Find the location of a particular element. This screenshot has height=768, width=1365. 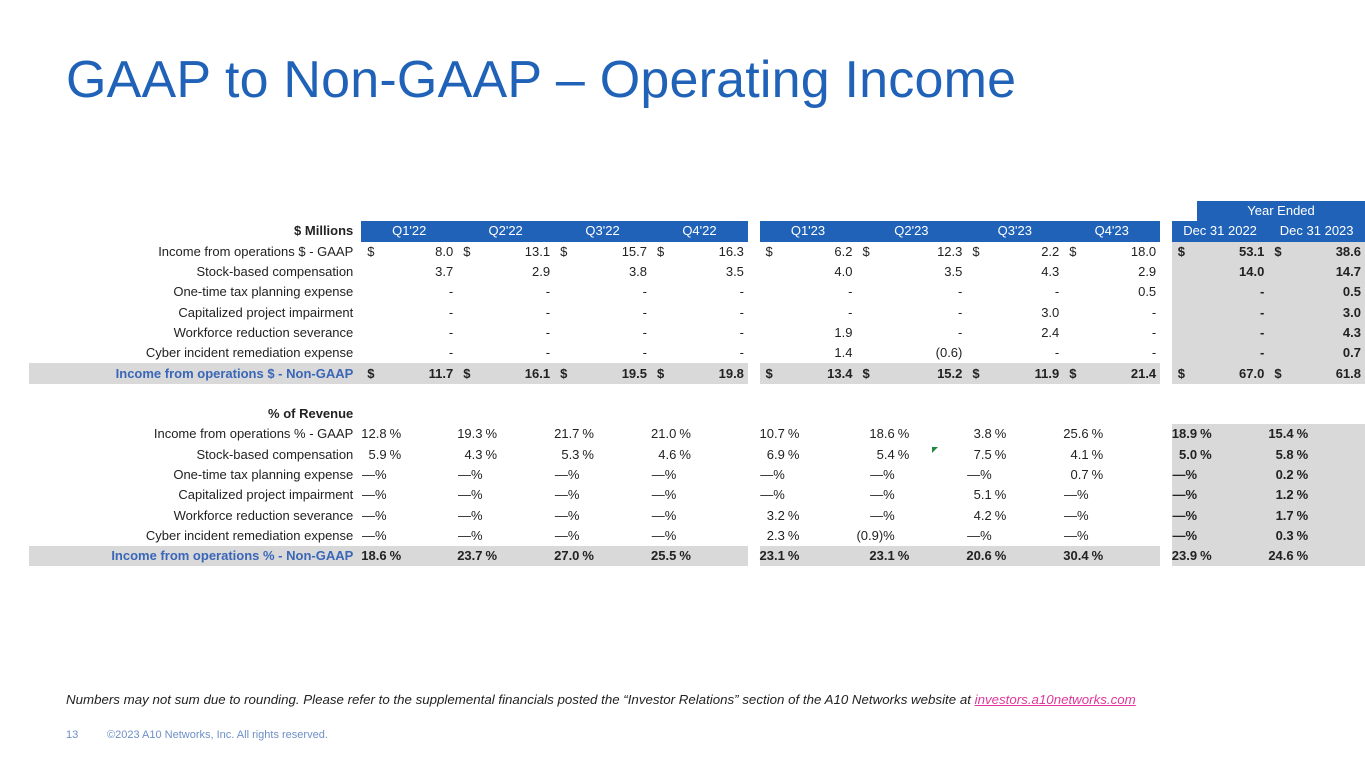

table-cell: 19.8 is located at coordinates (712, 373).